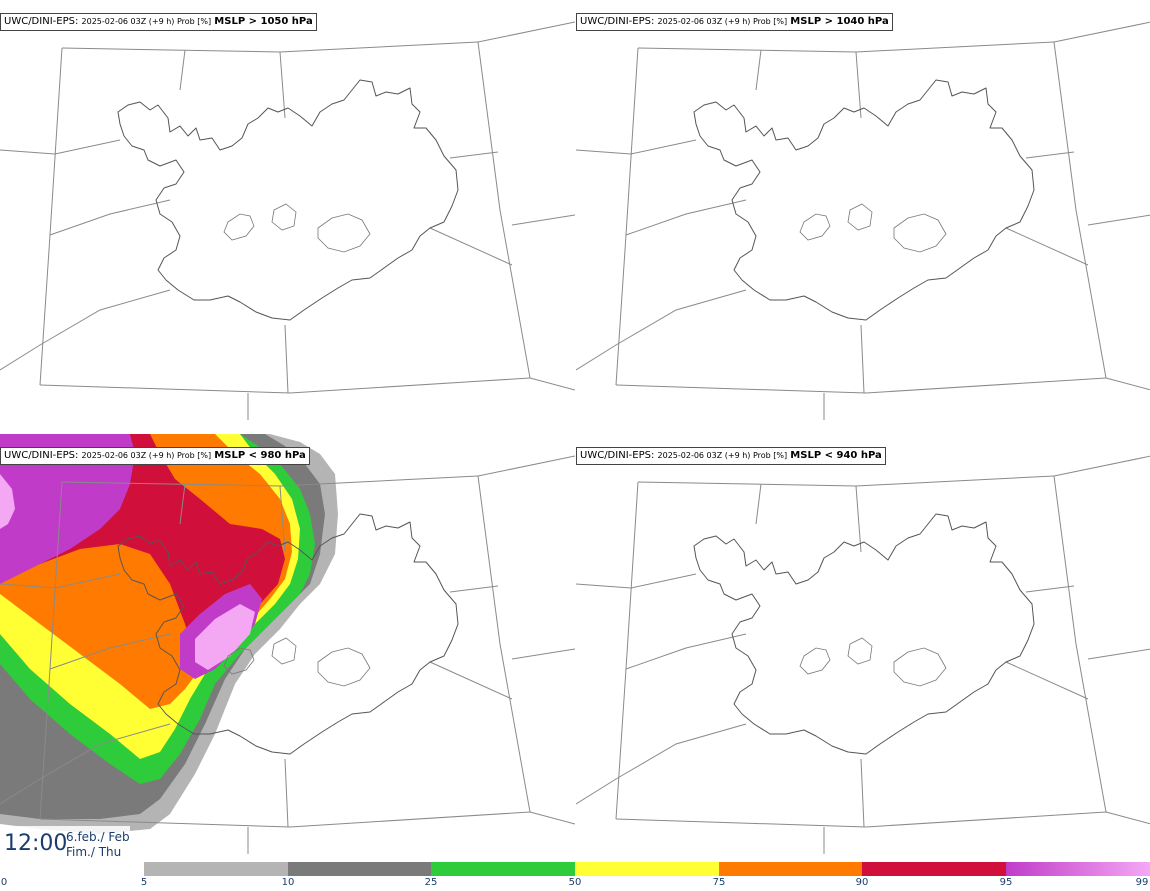 The height and width of the screenshot is (891, 1150). What do you see at coordinates (94, 852) in the screenshot?
I see `valid-date-line2: Fim./ Thu` at bounding box center [94, 852].